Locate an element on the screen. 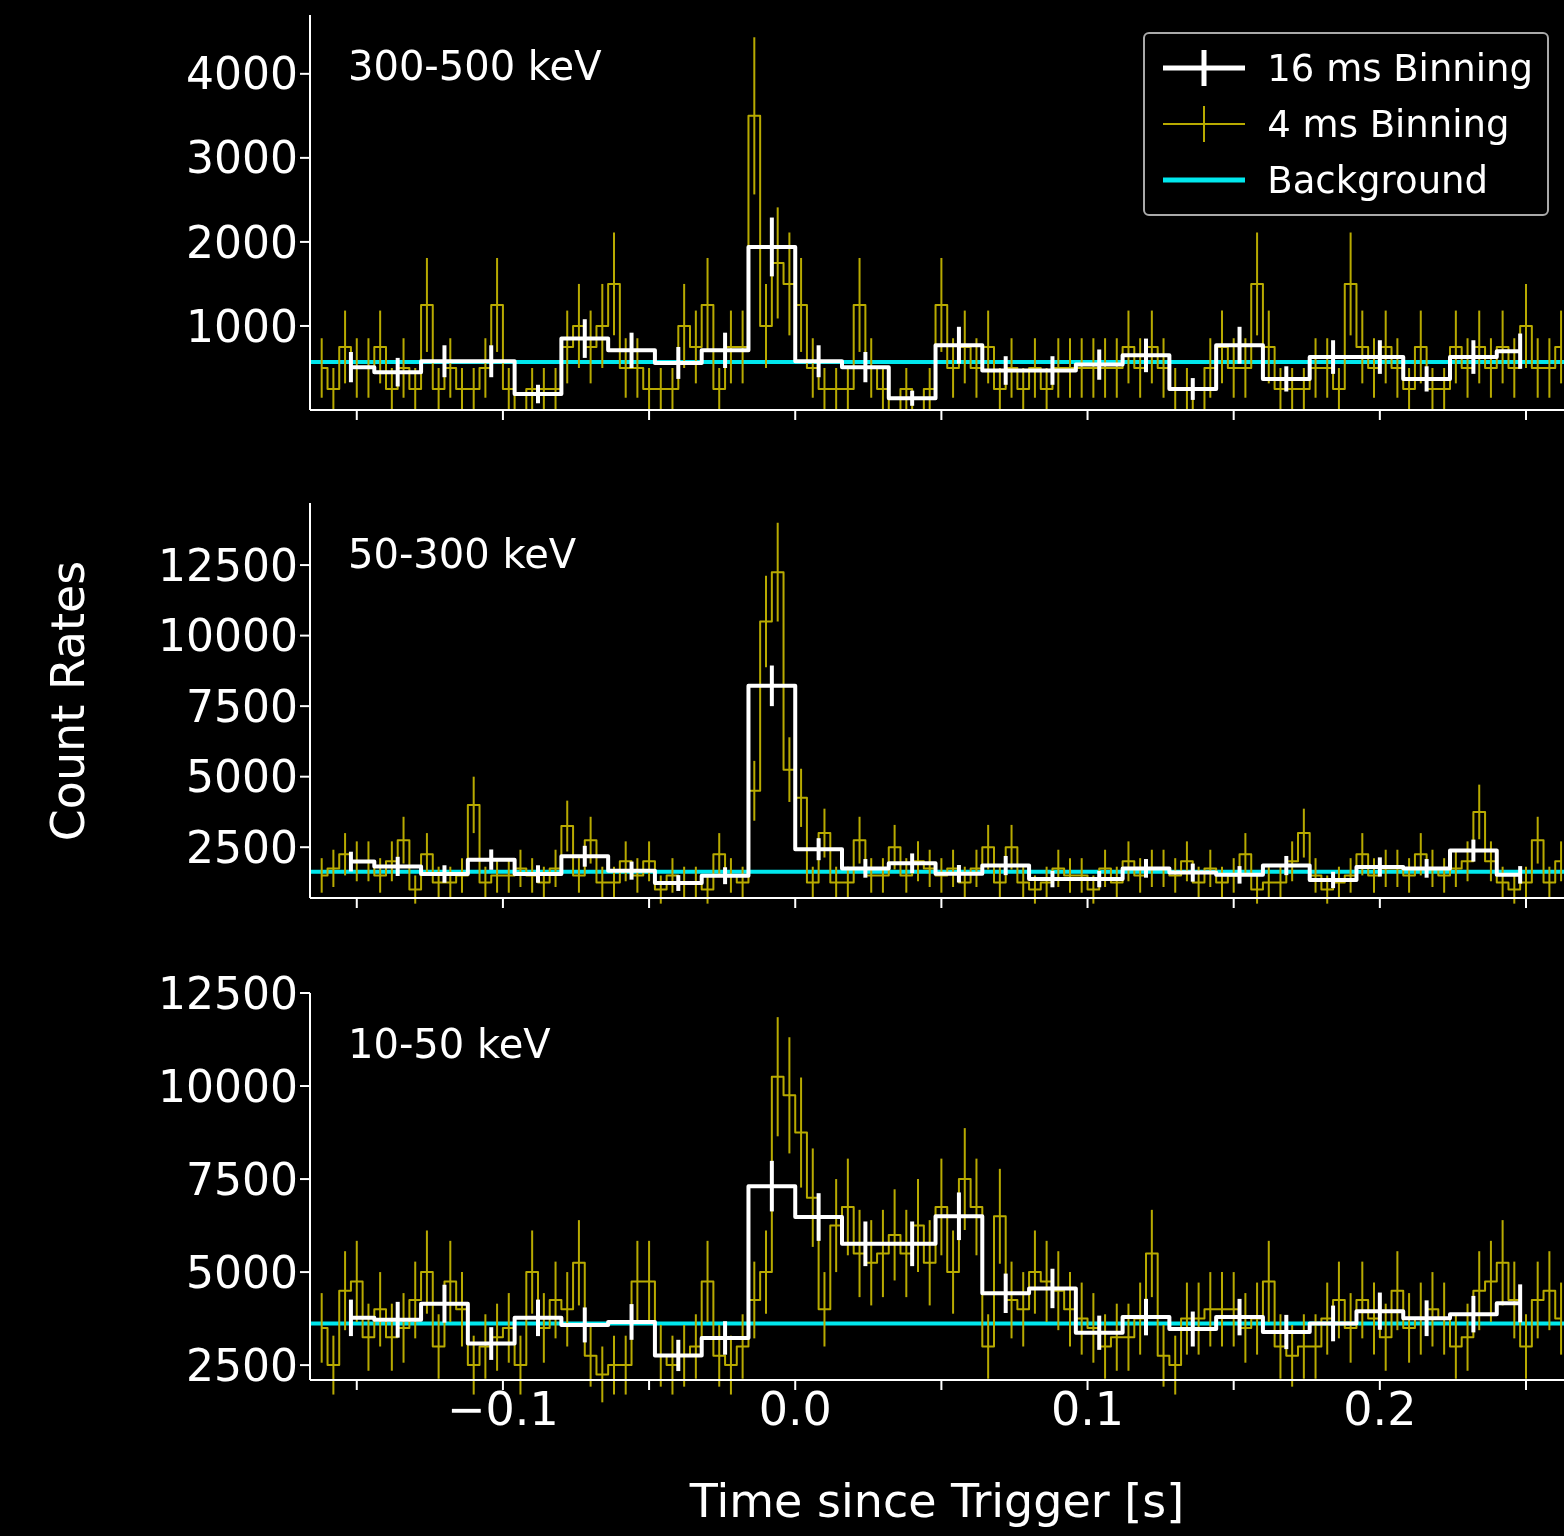  legend-label: 16 ms Binning is located at coordinates (1400, 68).